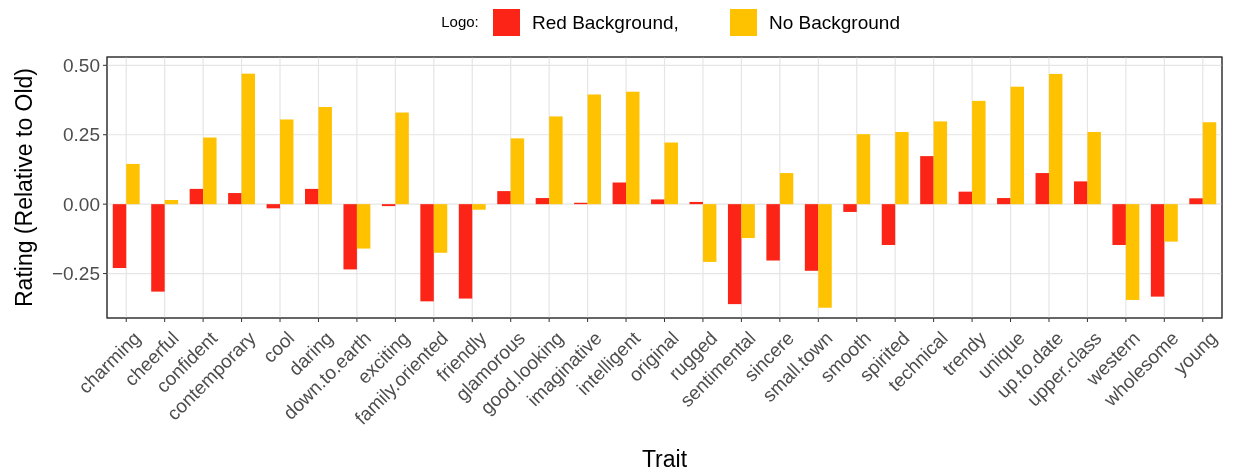 This screenshot has height=475, width=1241. What do you see at coordinates (81, 135) in the screenshot?
I see `y-tick-label: 0.25` at bounding box center [81, 135].